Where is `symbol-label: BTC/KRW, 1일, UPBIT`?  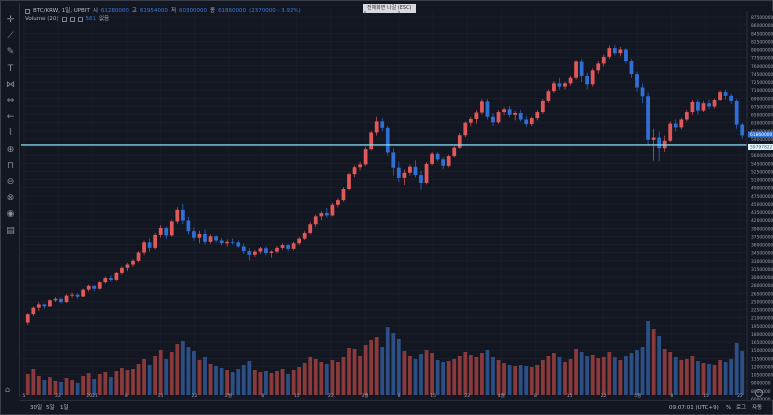
symbol-label: BTC/KRW, 1일, UPBIT is located at coordinates (61, 11).